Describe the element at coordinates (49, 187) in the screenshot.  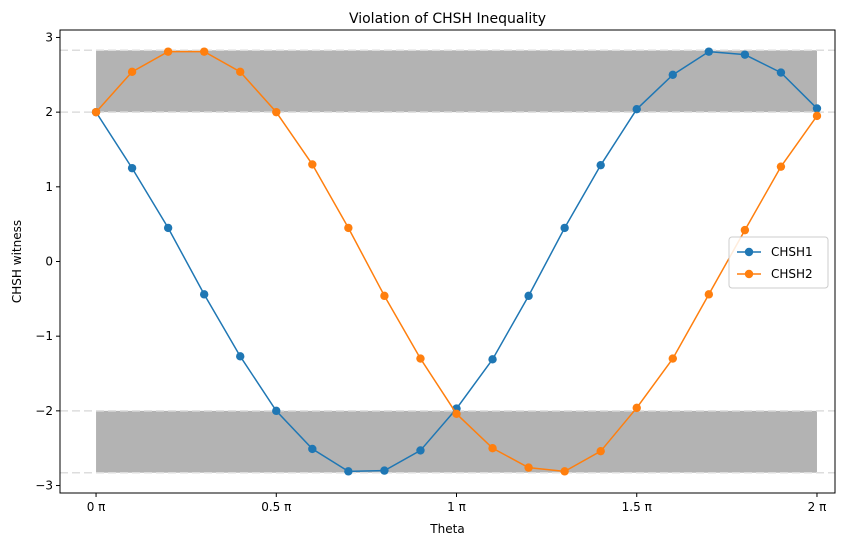
I see `y-tick-label: 1` at that location.